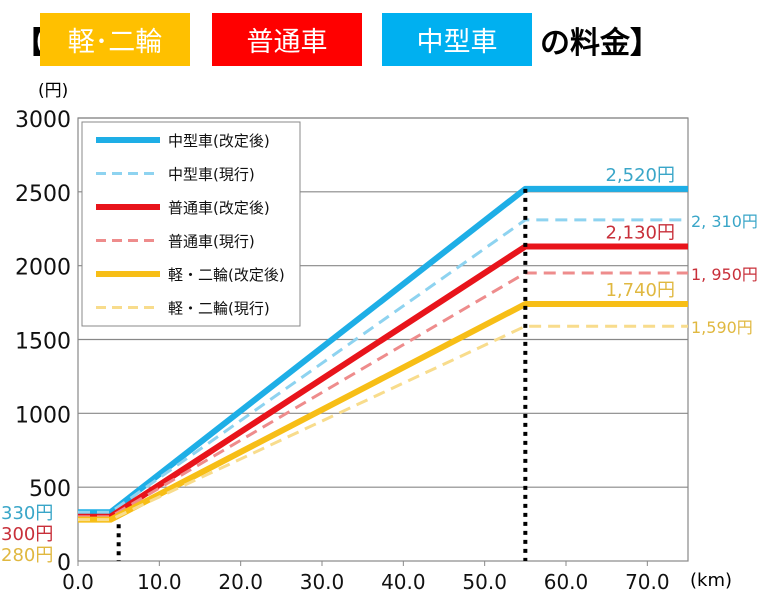  Describe the element at coordinates (722, 327) in the screenshot. I see `end-value-label: 1,590円` at that location.